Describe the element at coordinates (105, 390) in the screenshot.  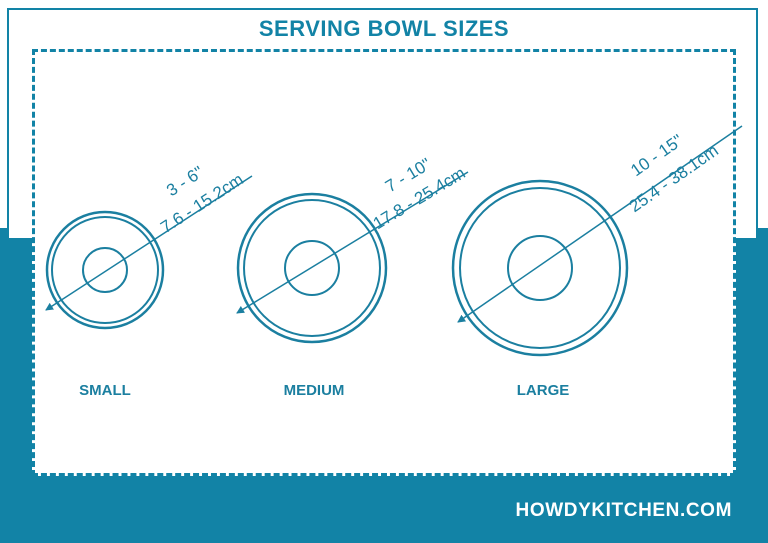
I see `bowl-small-label: SMALL` at that location.